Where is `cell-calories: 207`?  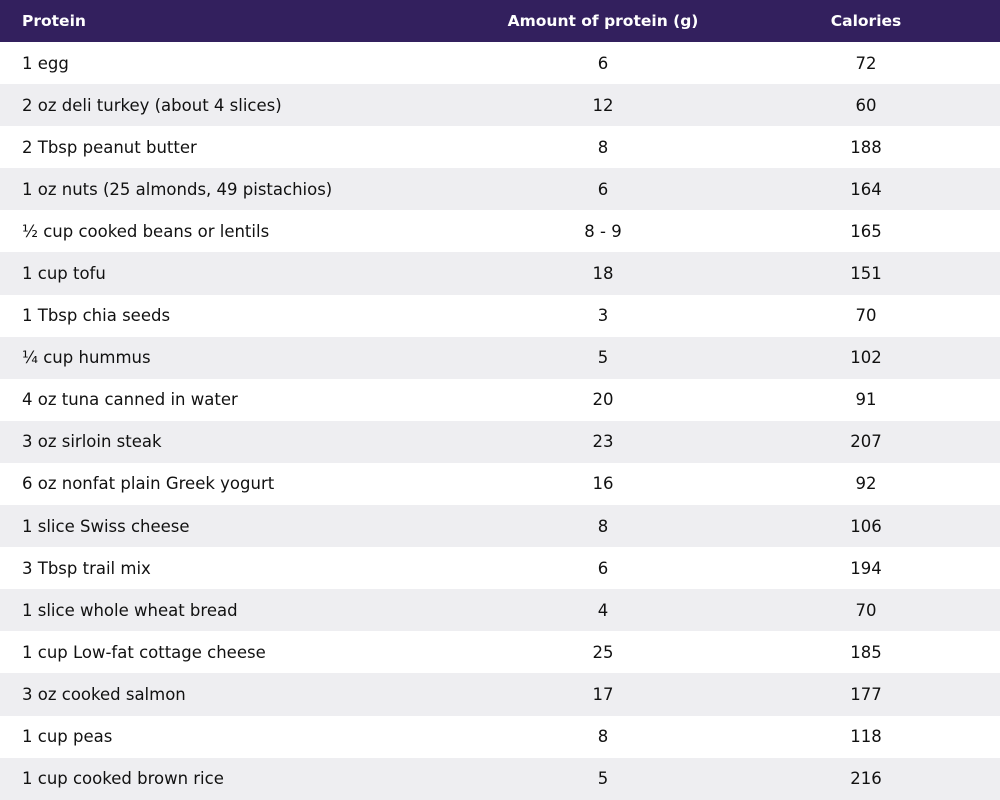 cell-calories: 207 is located at coordinates (866, 442).